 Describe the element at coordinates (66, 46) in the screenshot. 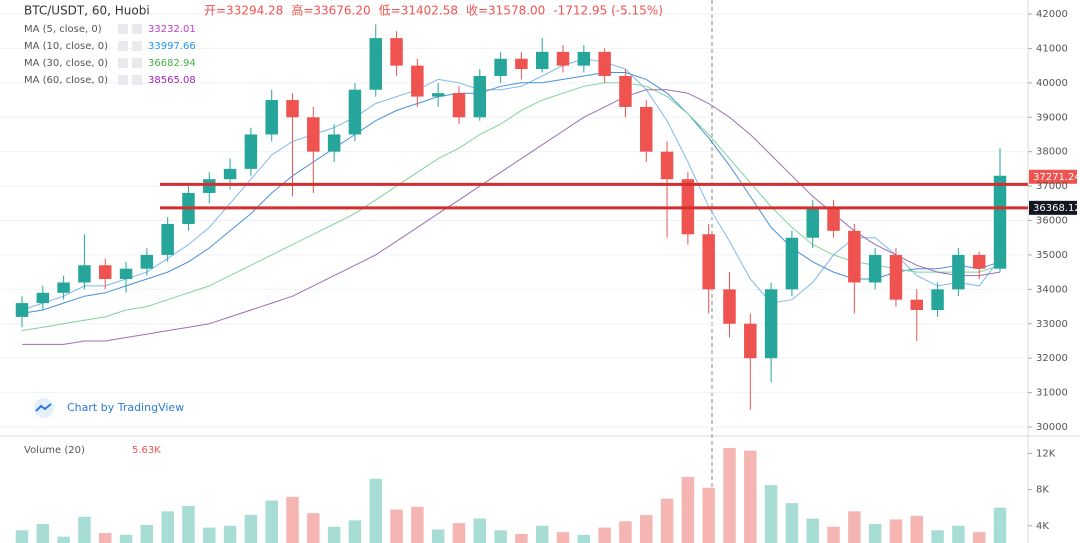

I see `legend-name: MA (10, close, 0)` at that location.